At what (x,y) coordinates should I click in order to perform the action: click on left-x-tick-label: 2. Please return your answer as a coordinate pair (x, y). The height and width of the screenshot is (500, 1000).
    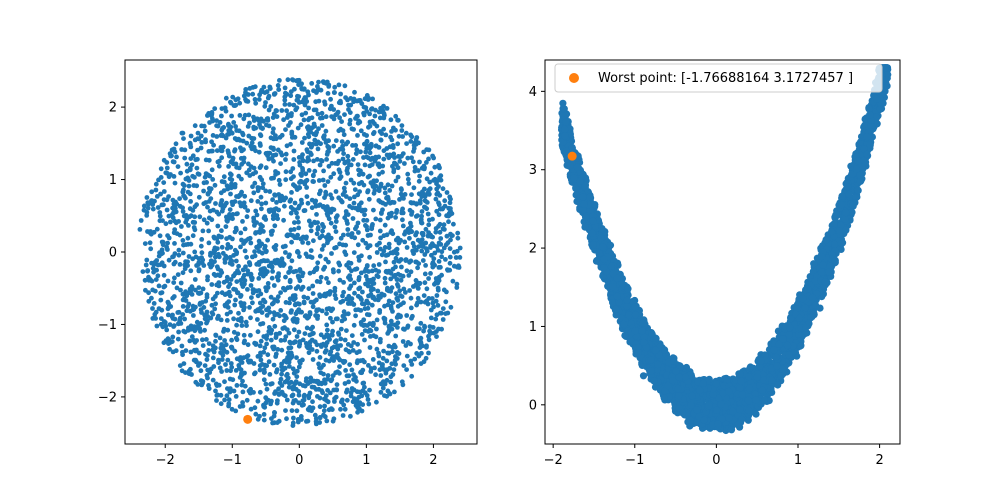
    Looking at the image, I should click on (433, 460).